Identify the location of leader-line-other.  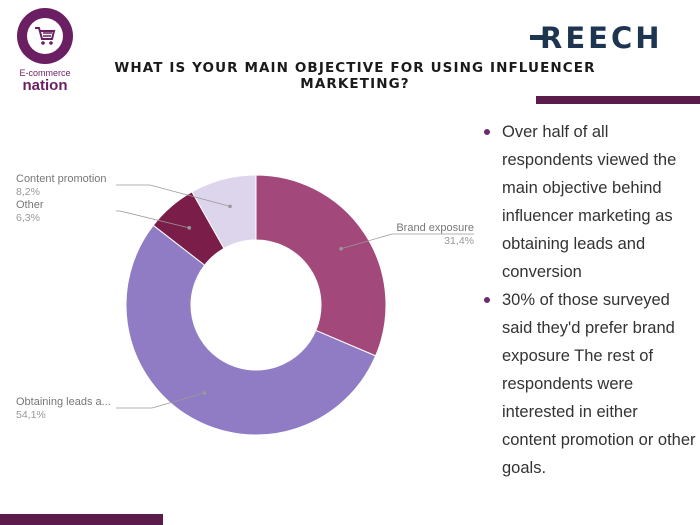
(153, 219).